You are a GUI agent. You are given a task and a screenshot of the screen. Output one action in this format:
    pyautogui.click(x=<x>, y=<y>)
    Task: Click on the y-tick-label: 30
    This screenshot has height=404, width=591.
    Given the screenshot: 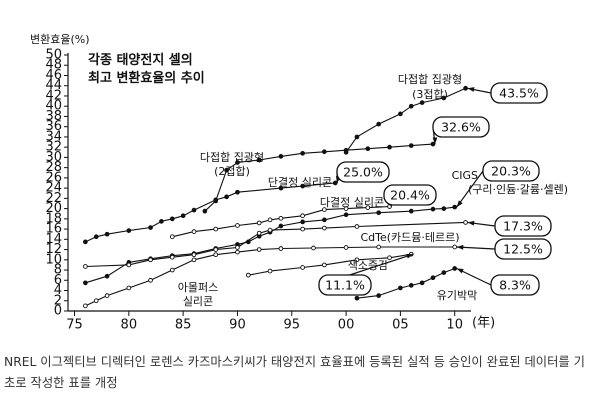 What is the action you would take?
    pyautogui.click(x=53, y=157)
    